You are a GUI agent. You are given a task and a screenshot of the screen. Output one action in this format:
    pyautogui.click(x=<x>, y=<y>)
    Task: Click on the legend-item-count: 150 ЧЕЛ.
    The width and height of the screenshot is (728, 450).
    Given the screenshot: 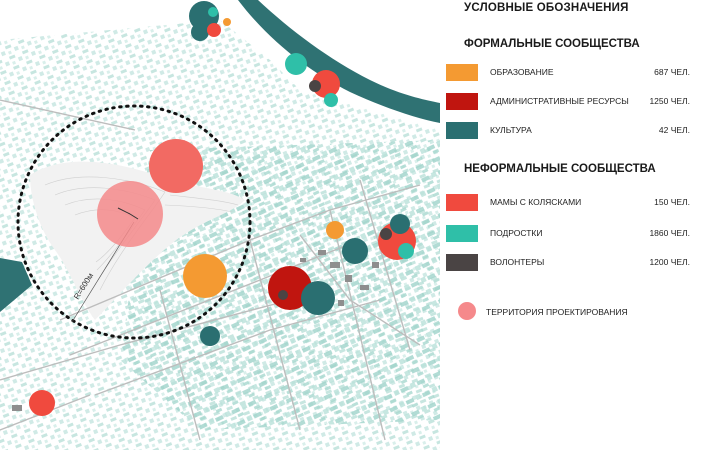 What is the action you would take?
    pyautogui.click(x=672, y=202)
    